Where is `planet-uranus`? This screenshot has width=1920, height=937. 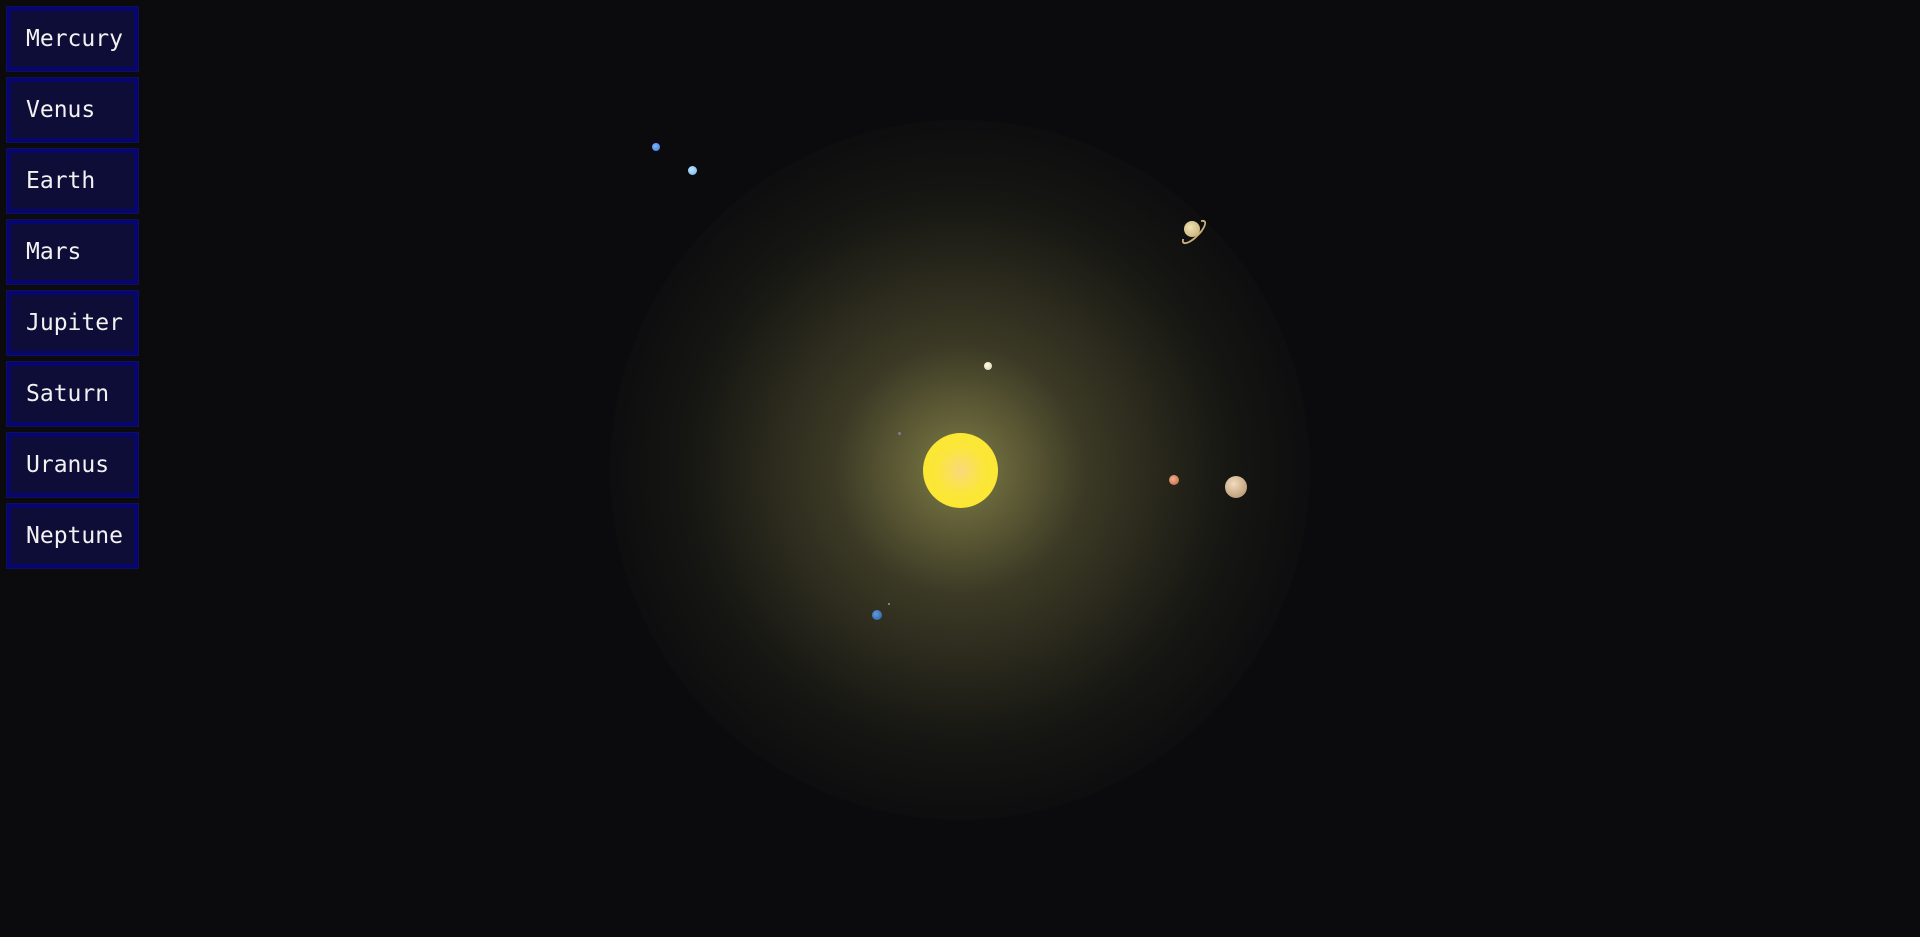
planet-uranus is located at coordinates (692, 170).